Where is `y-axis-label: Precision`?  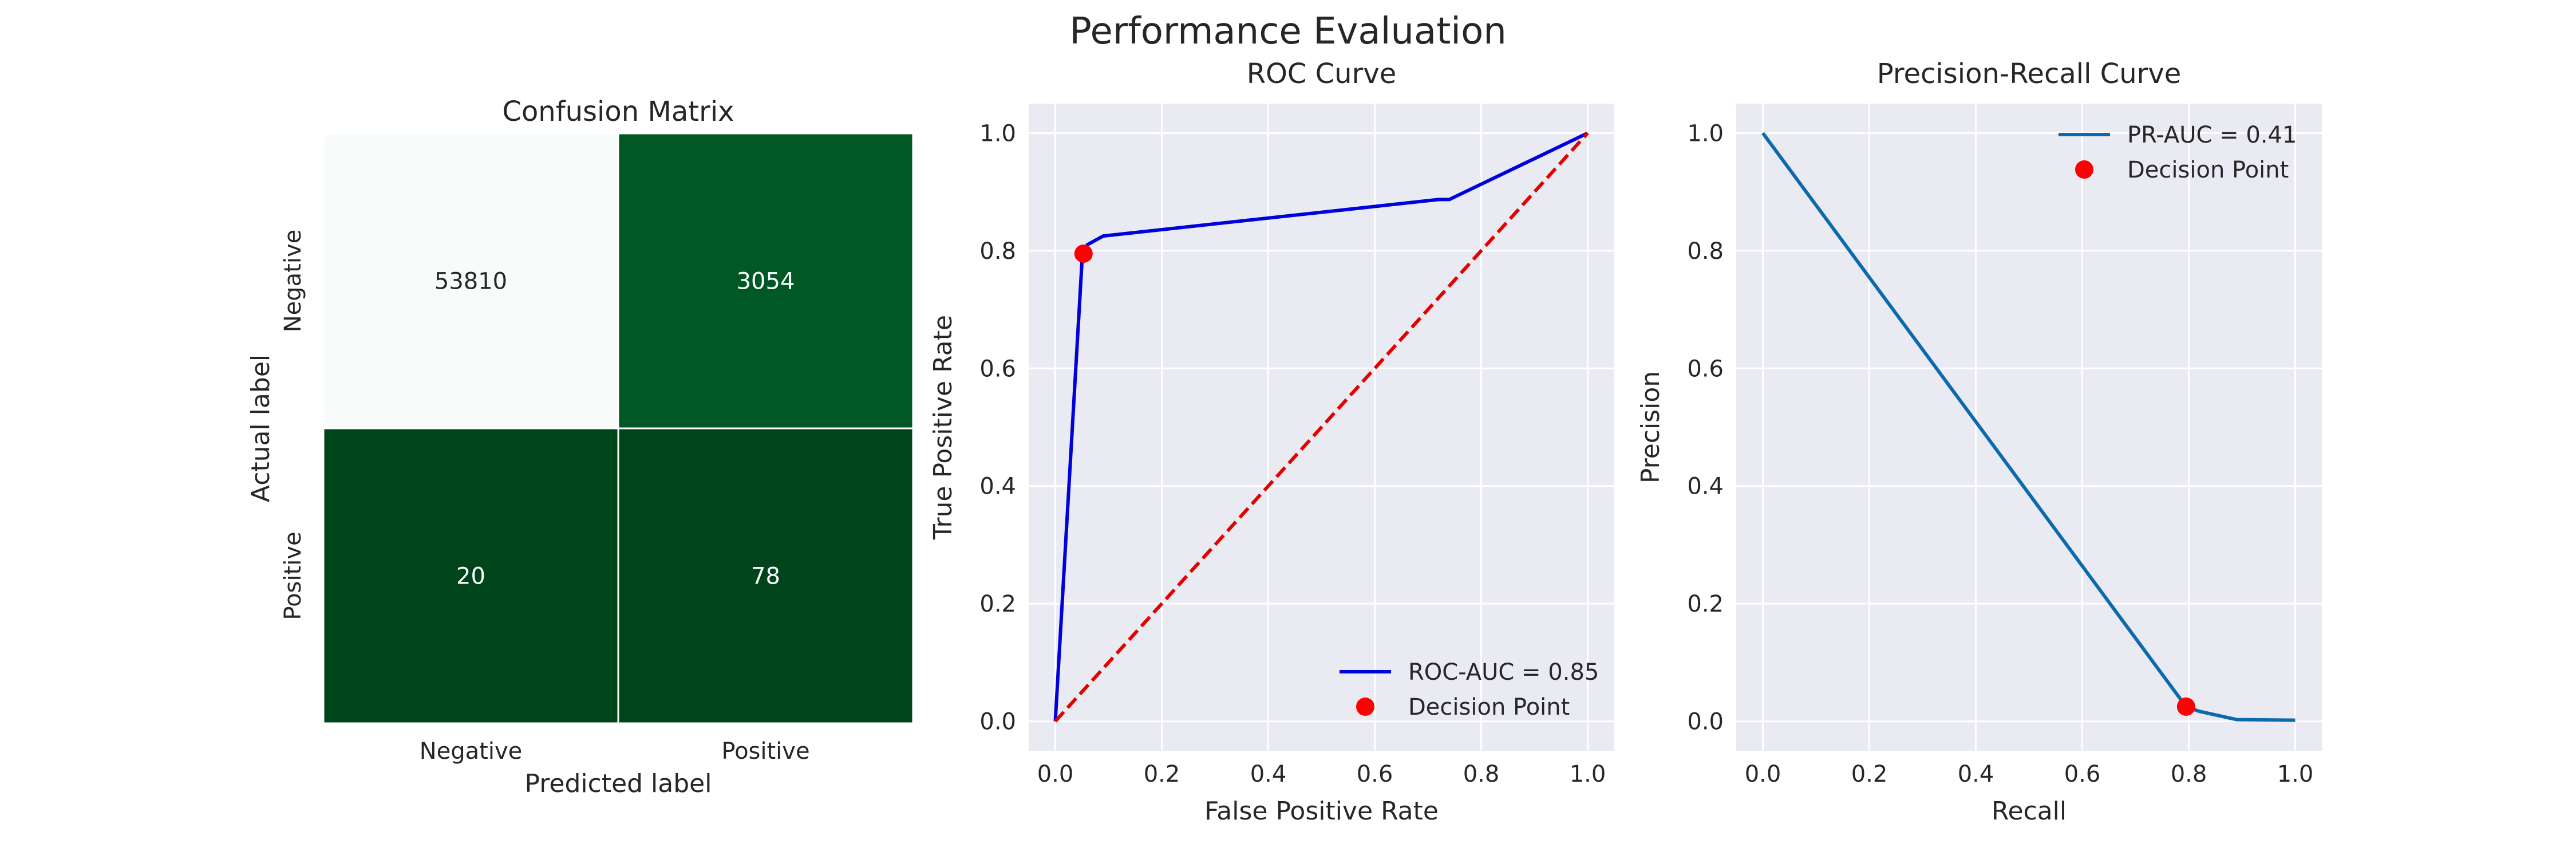
y-axis-label: Precision is located at coordinates (1650, 427).